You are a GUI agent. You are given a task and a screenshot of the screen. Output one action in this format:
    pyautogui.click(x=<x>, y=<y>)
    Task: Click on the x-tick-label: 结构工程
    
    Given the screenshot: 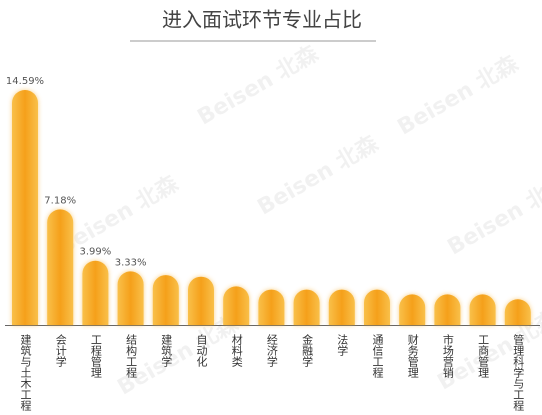 What is the action you would take?
    pyautogui.click(x=131, y=356)
    